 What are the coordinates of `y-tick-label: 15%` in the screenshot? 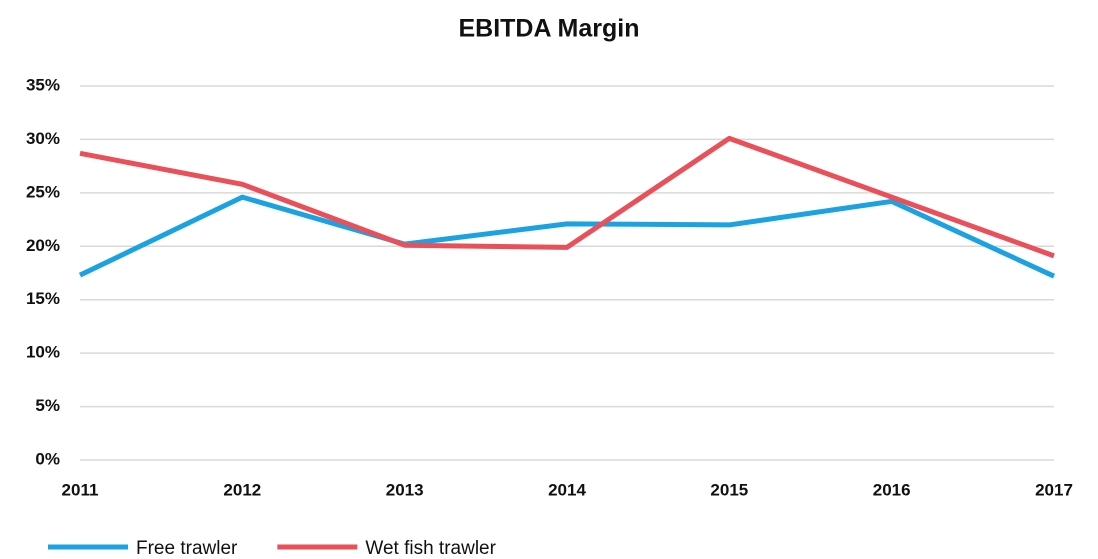 It's located at (43, 298).